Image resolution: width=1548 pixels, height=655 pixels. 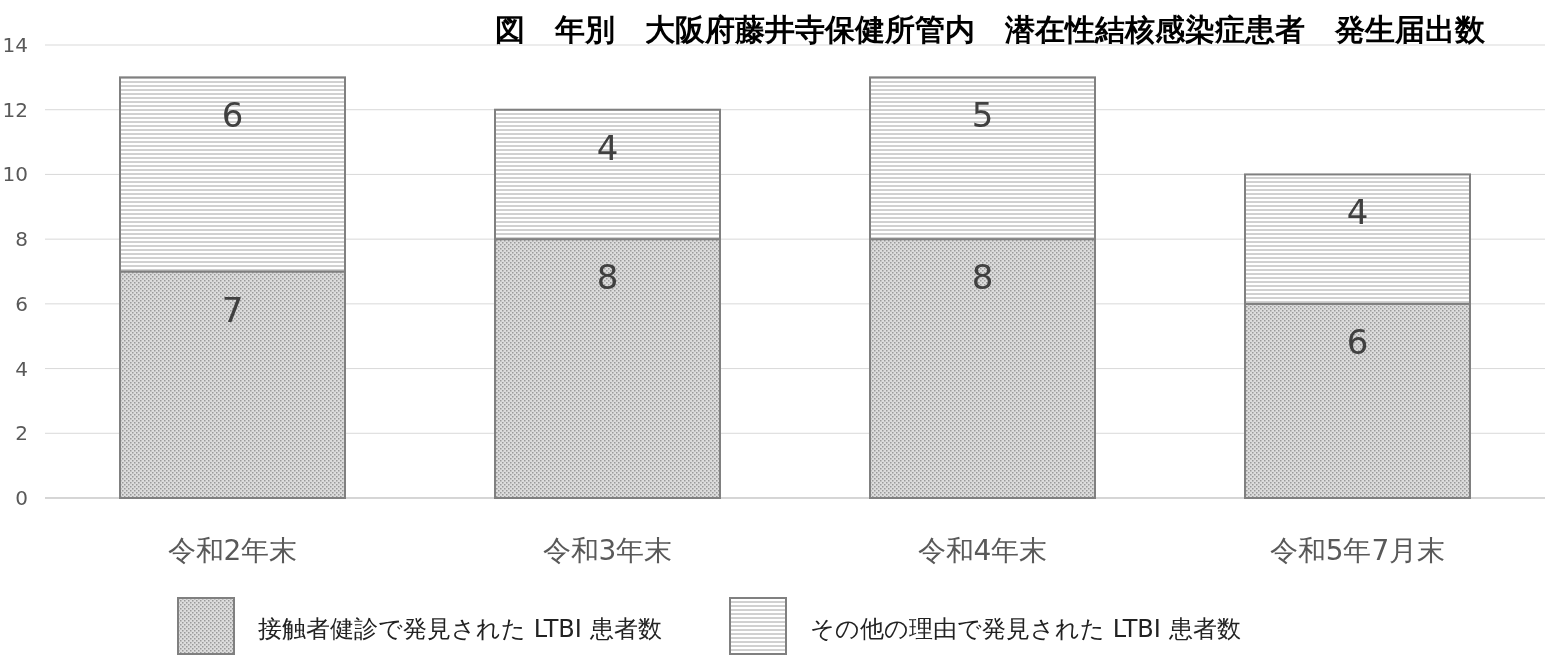 I want to click on data-label: 5, so click(x=982, y=115).